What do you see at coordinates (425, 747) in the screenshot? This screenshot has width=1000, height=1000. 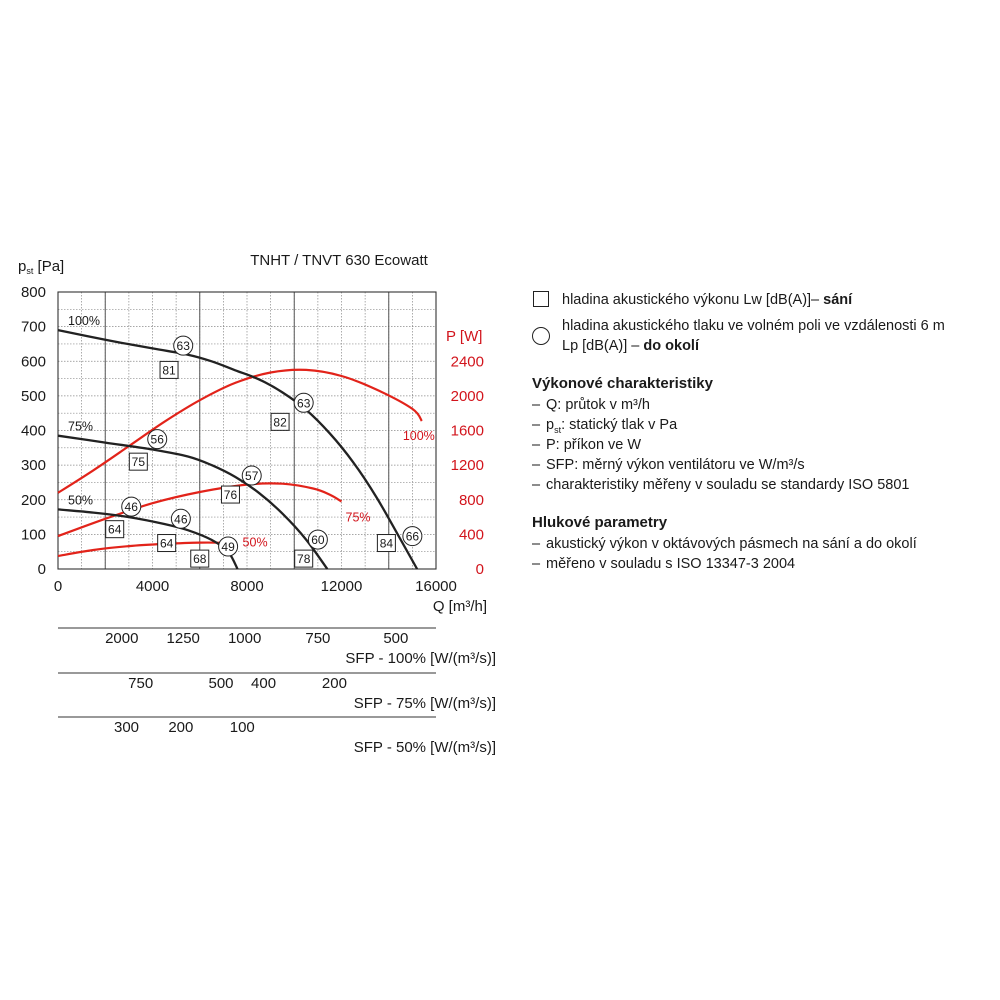 I see `sfp-scale-label: SFP - 50% [W/(m³/s)]` at bounding box center [425, 747].